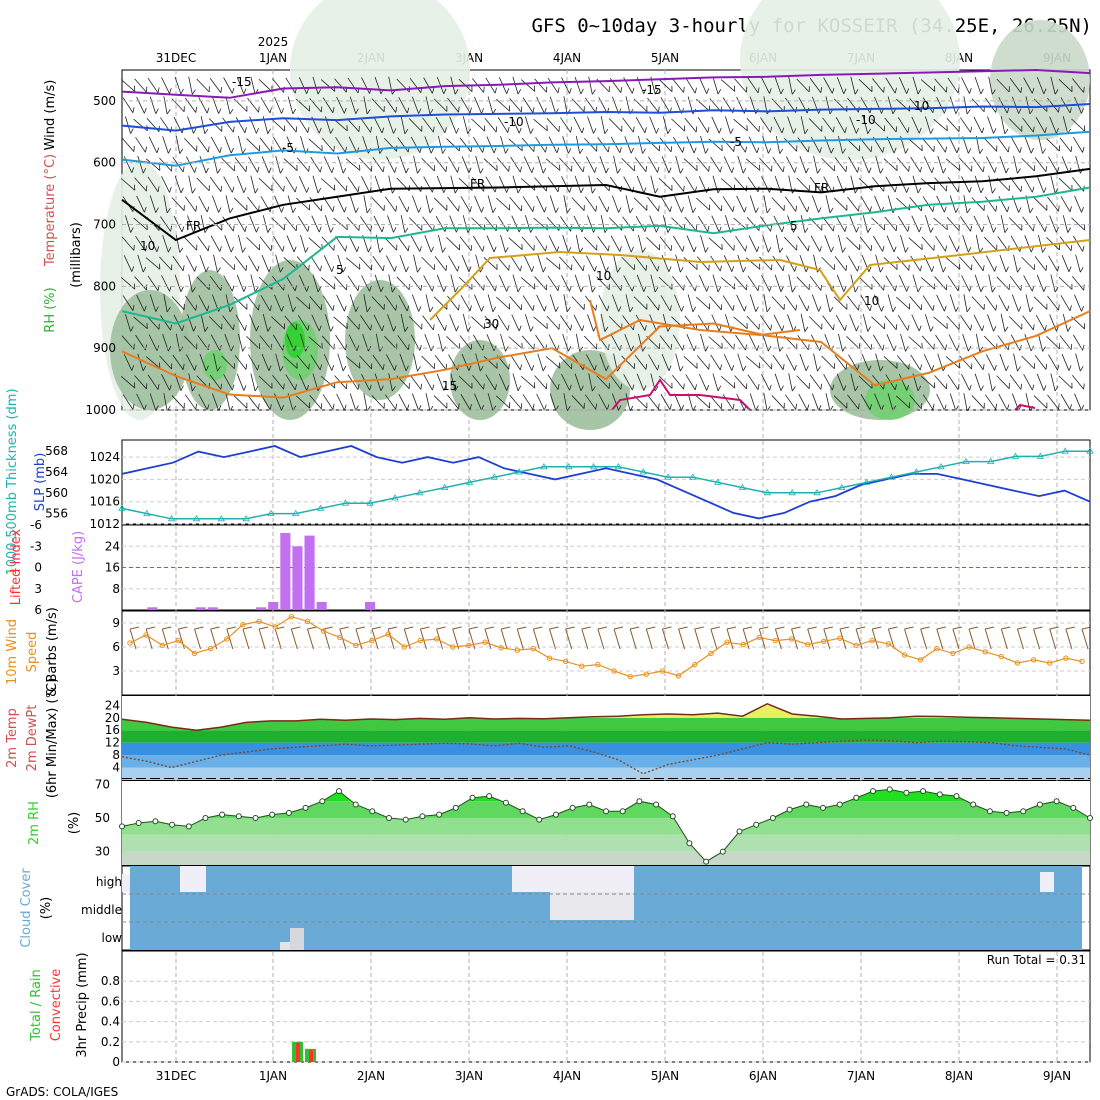  Describe the element at coordinates (285, 946) in the screenshot. I see `cloud-gap` at that location.